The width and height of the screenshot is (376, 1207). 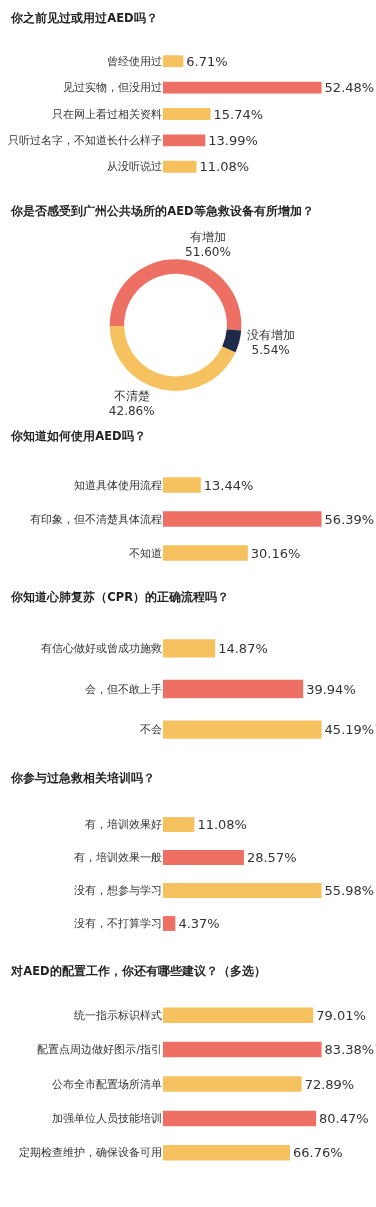 I want to click on y-tick-label: 配置点周边做好图示/指引, so click(x=99, y=1049).